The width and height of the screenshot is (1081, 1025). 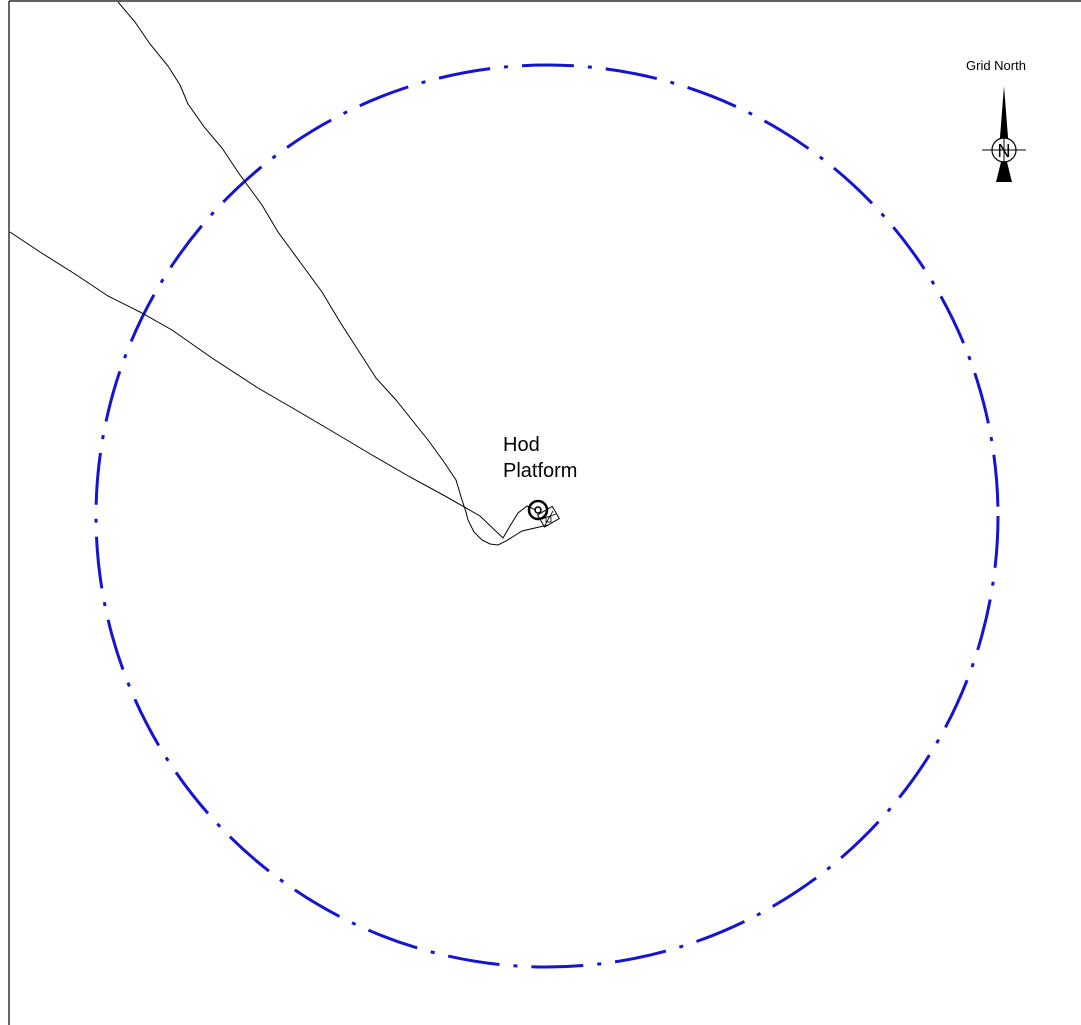 I want to click on pipeline-west, so click(x=273, y=385).